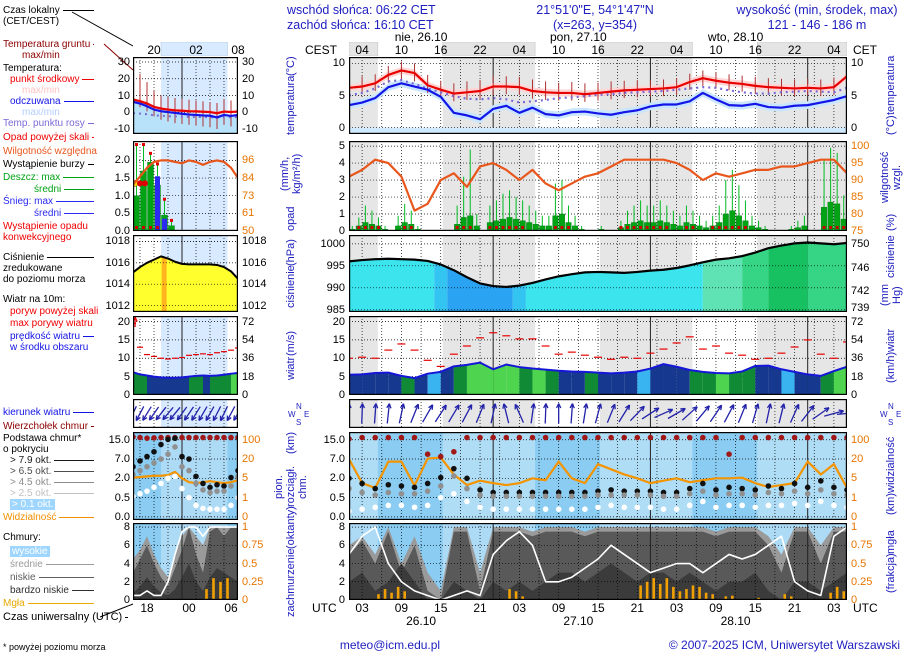  What do you see at coordinates (860, 267) in the screenshot?
I see `axis-tick: 746` at bounding box center [860, 267].